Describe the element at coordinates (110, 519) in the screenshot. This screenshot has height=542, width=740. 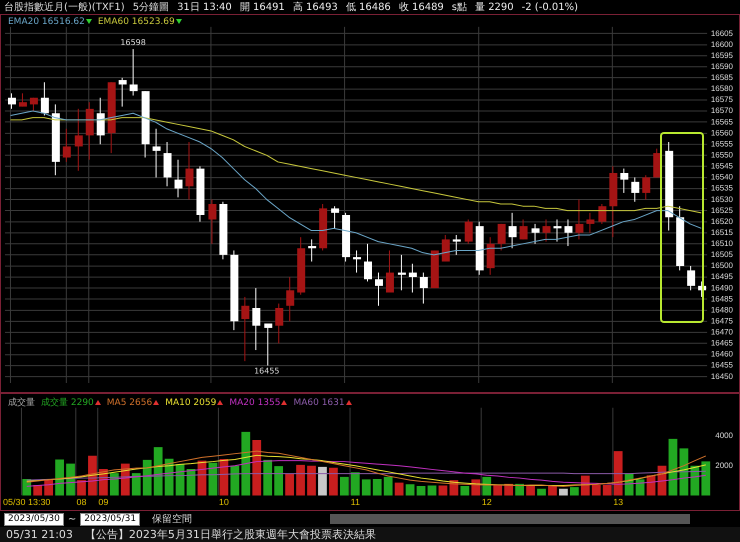
I see `text: 2023/05/31` at that location.